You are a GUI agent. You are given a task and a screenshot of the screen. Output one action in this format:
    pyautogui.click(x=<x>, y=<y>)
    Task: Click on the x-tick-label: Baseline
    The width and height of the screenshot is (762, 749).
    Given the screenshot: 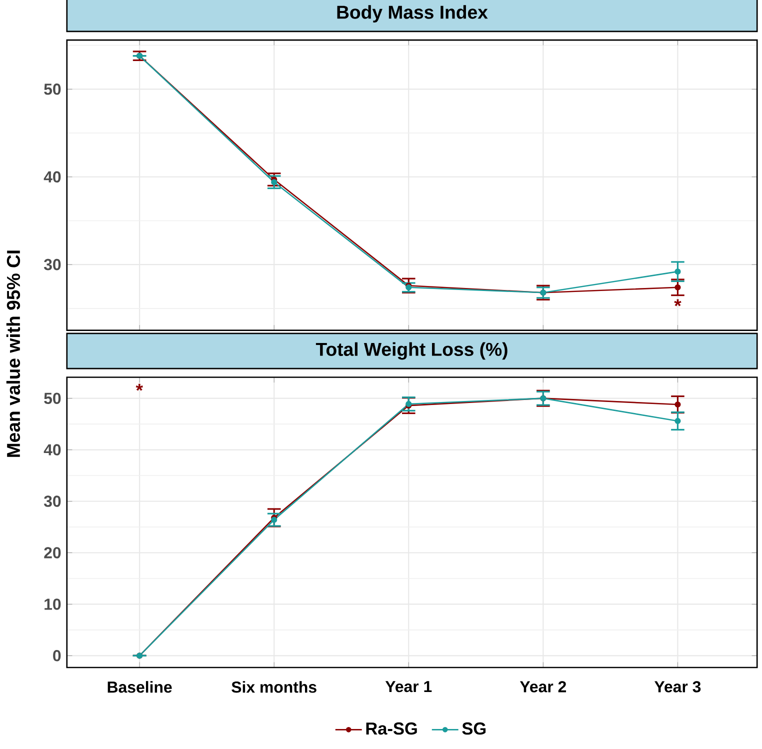 What is the action you would take?
    pyautogui.click(x=140, y=686)
    